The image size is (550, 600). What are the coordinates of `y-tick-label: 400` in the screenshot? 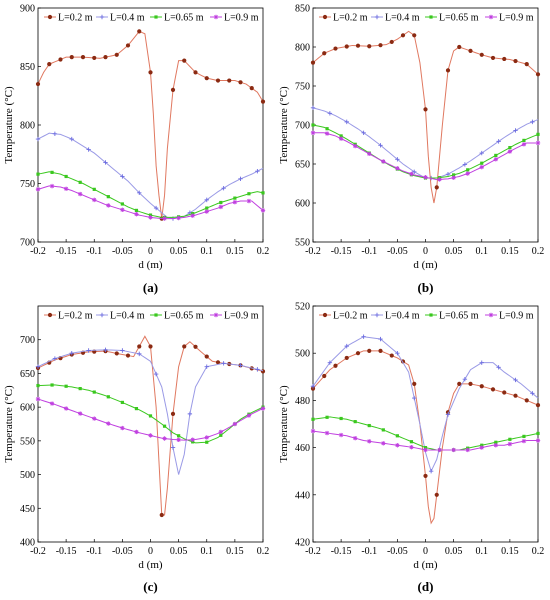 It's located at (27, 543).